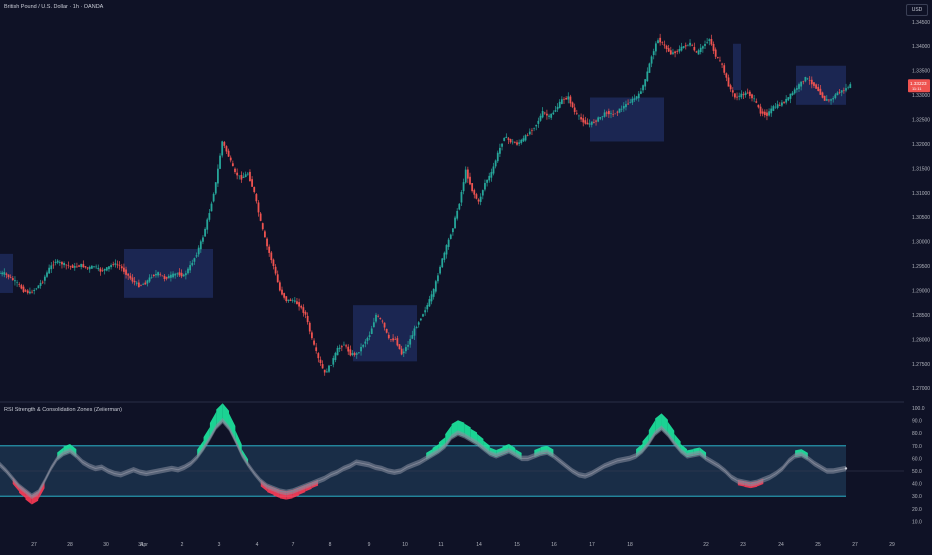 The width and height of the screenshot is (932, 555). What do you see at coordinates (921, 243) in the screenshot?
I see `price-tick-label: 1.30000` at bounding box center [921, 243].